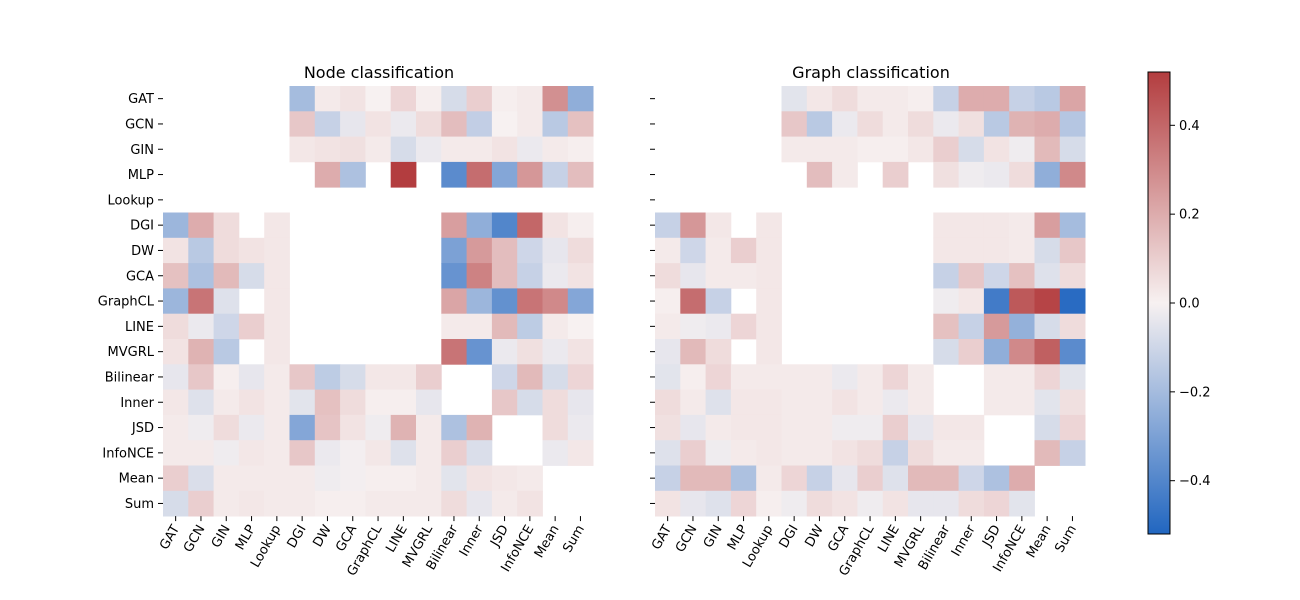 This screenshot has width=1300, height=600. What do you see at coordinates (194, 539) in the screenshot?
I see `x-tick-label: GCN` at bounding box center [194, 539].